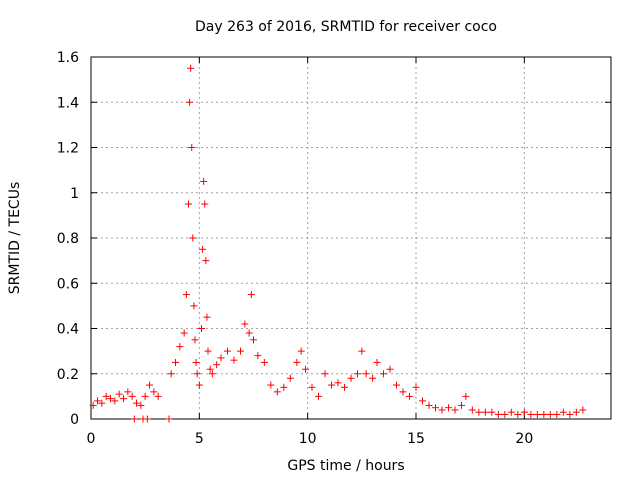 The width and height of the screenshot is (640, 480). What do you see at coordinates (68, 284) in the screenshot?
I see `y-tick-label: 0.6` at bounding box center [68, 284].